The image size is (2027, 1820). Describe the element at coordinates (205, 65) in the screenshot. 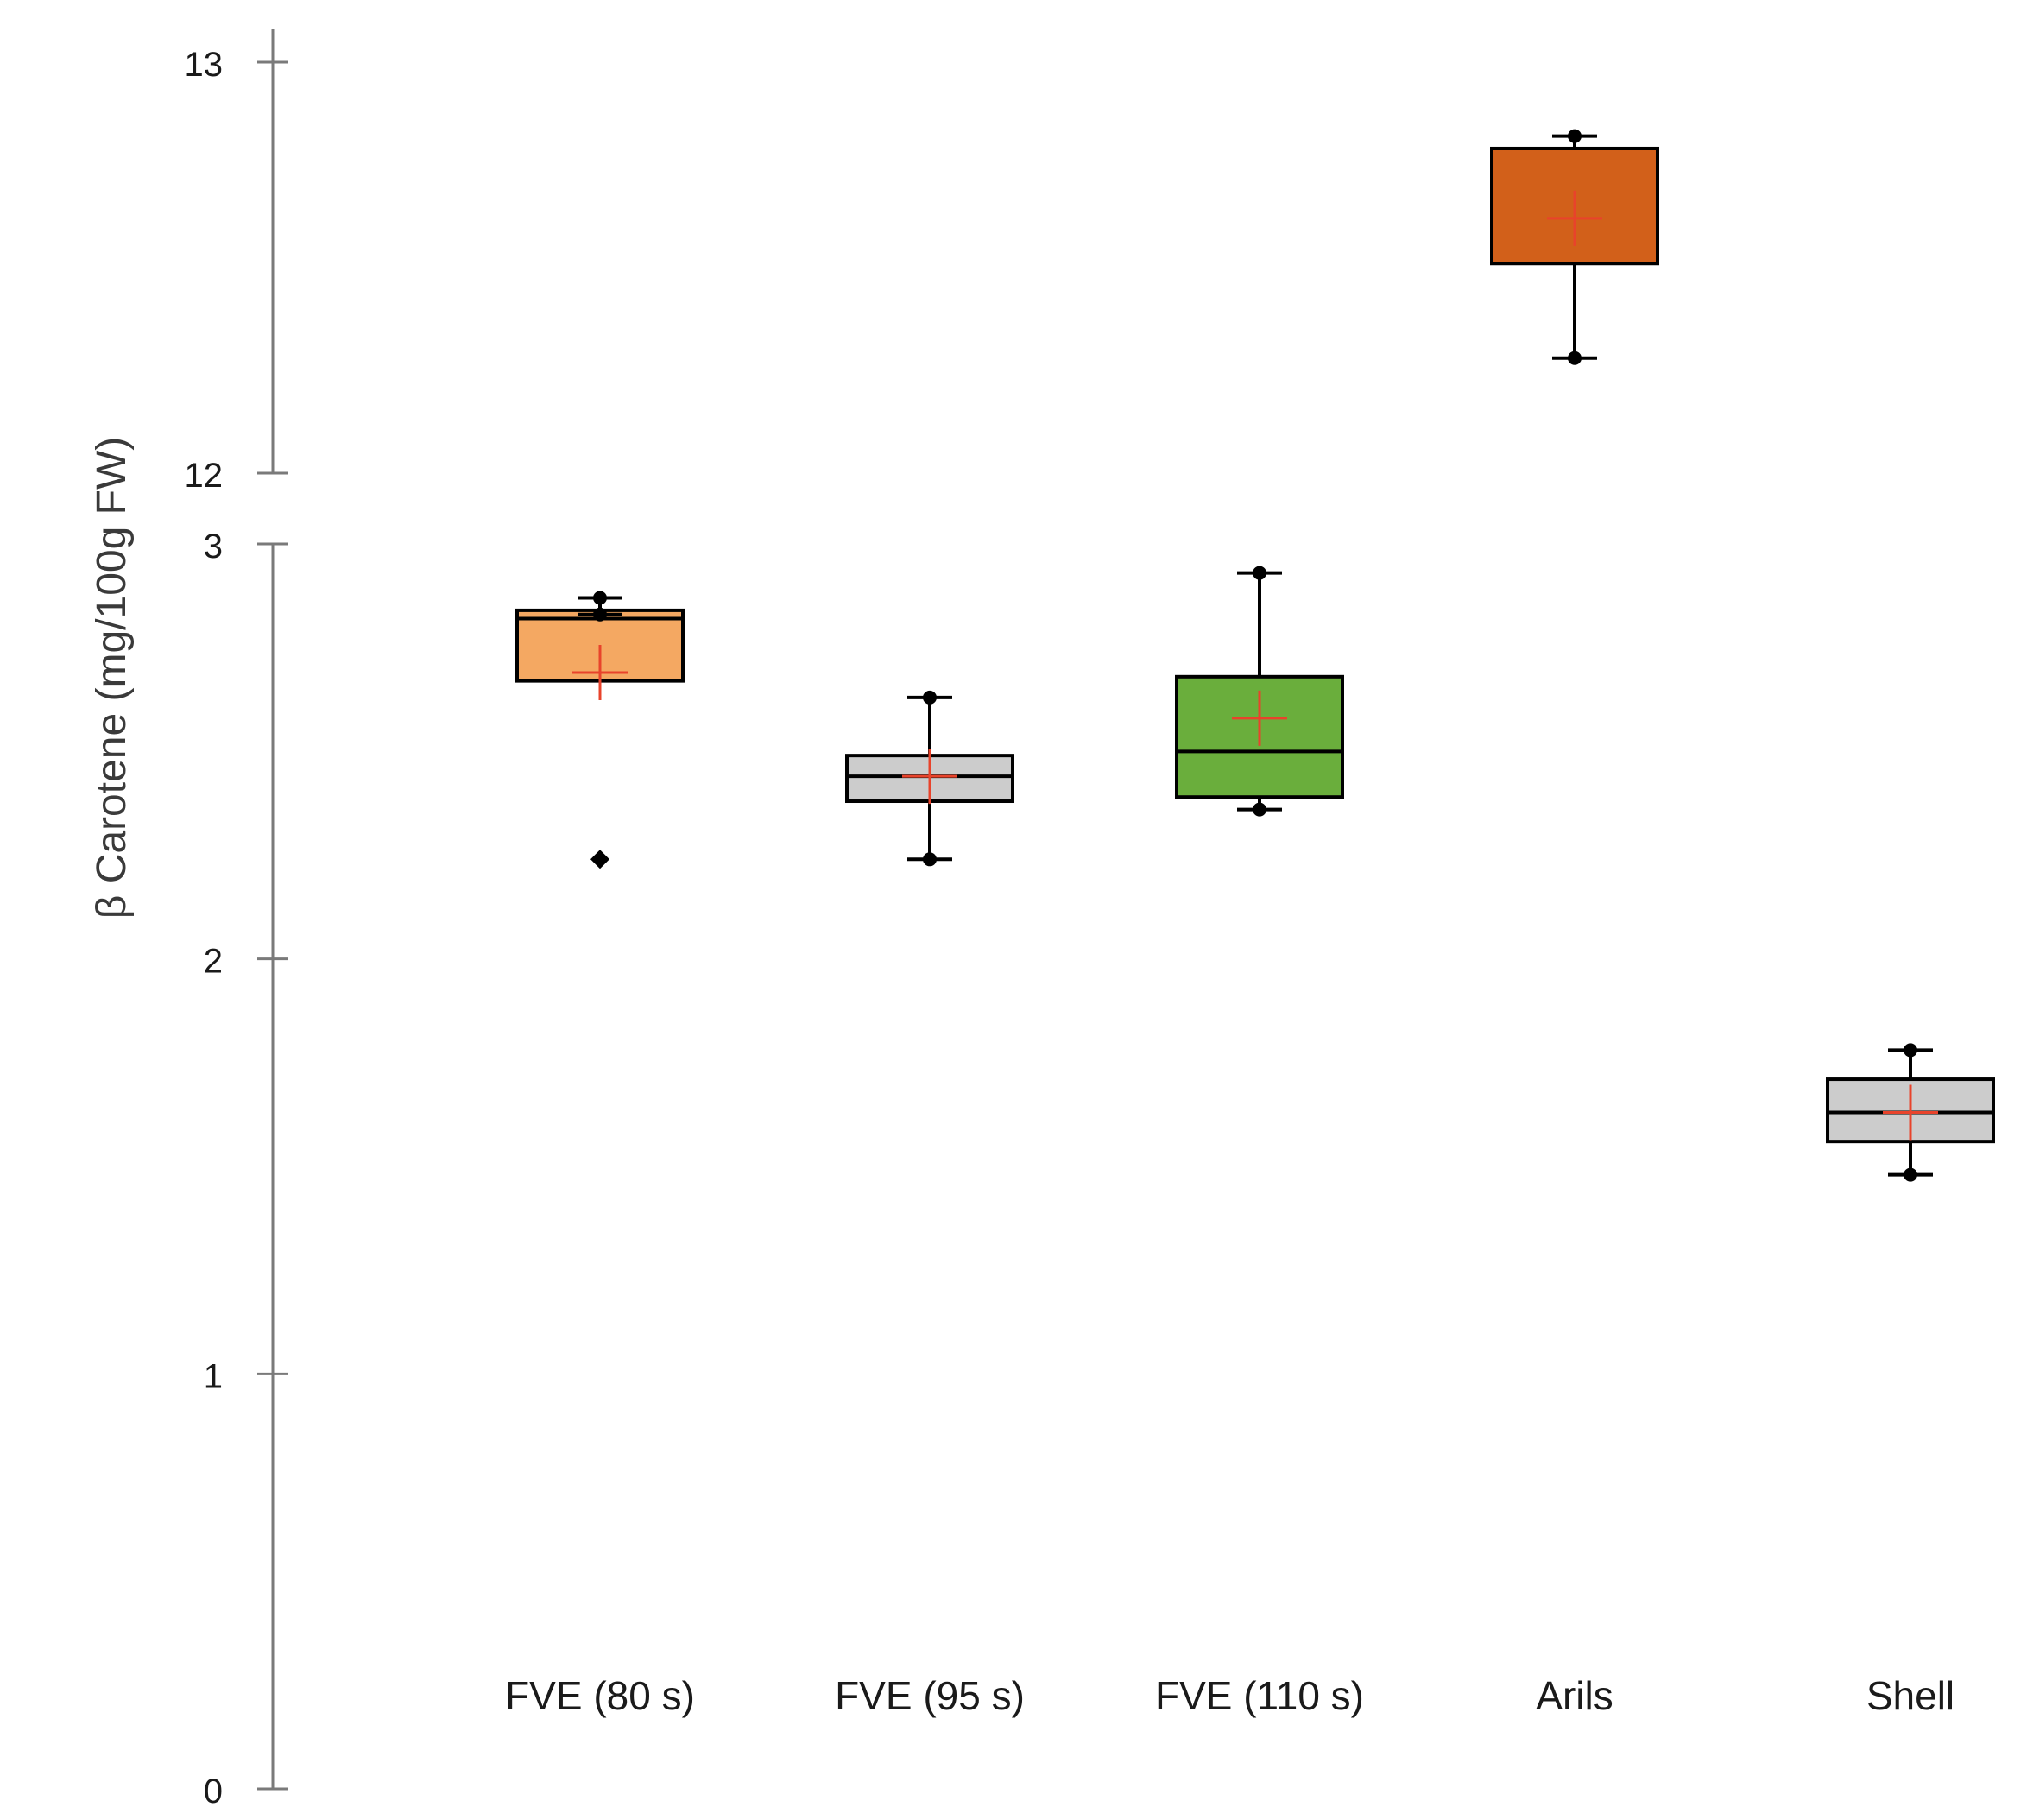

I see `y-tick-label: 13` at that location.